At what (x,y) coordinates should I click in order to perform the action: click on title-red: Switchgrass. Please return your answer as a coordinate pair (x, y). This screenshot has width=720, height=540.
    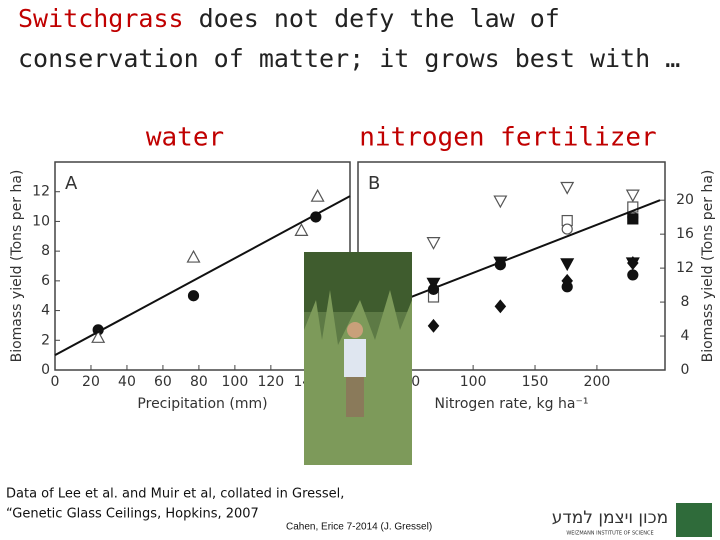
    Looking at the image, I should click on (101, 18).